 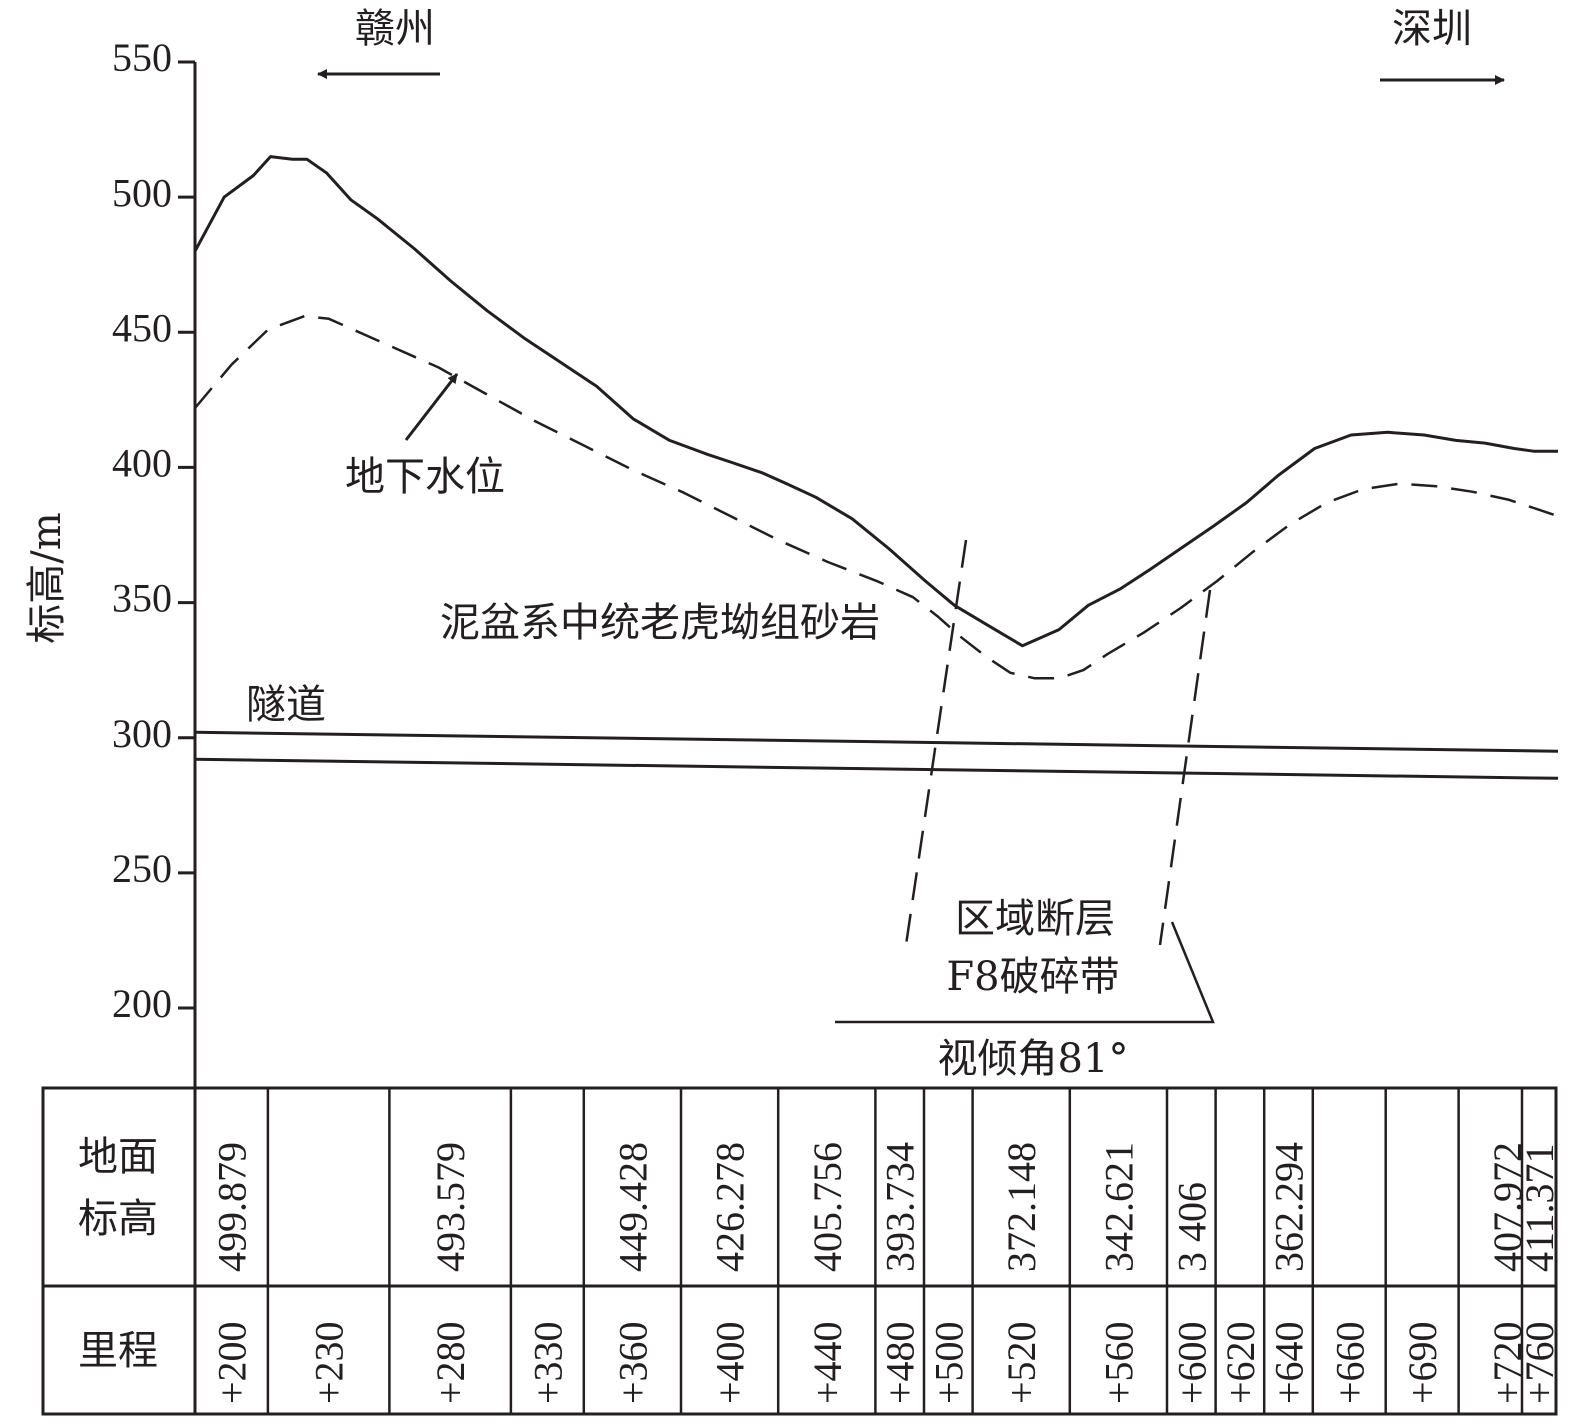 What do you see at coordinates (632, 1207) in the screenshot?
I see `elevation-cell: 449.428` at bounding box center [632, 1207].